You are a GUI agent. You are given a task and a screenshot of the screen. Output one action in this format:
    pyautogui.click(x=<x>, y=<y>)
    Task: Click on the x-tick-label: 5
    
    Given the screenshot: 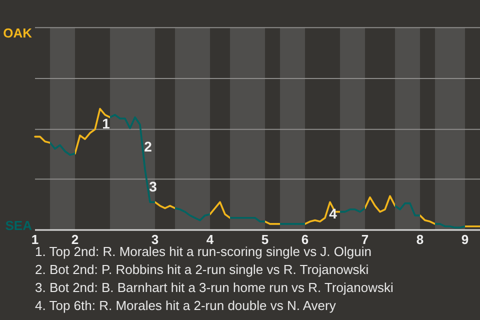 What is the action you would take?
    pyautogui.click(x=265, y=239)
    